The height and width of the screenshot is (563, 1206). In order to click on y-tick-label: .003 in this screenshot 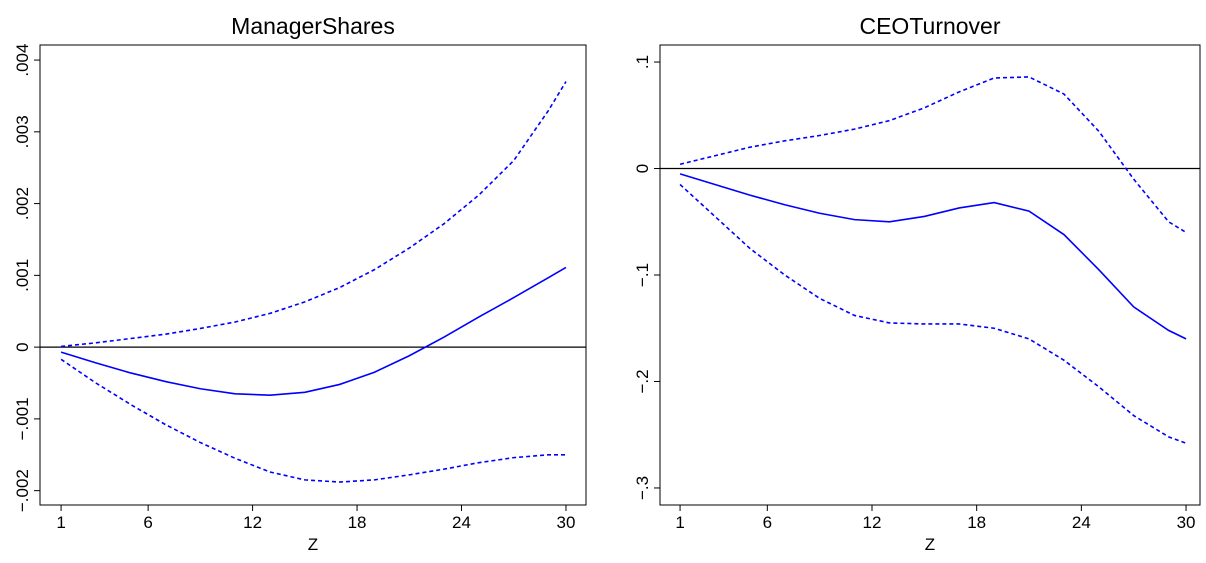, I will do `click(22, 131)`.